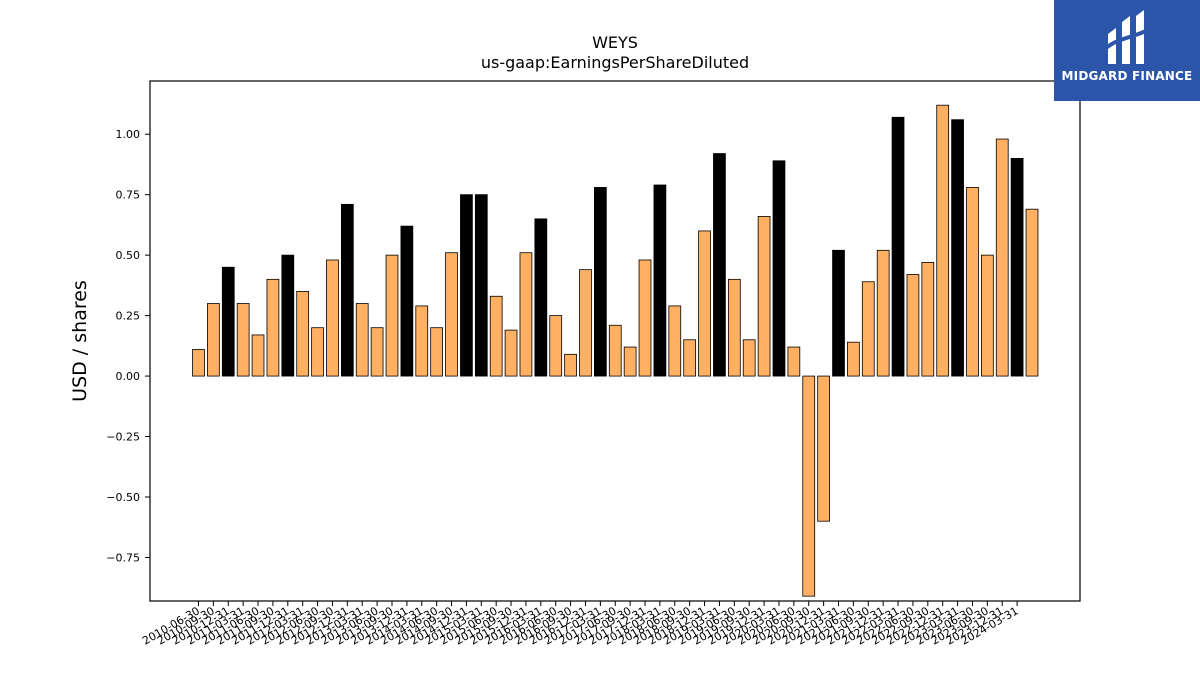 The height and width of the screenshot is (675, 1200). I want to click on y-tick-label: 0.50, so click(128, 255).